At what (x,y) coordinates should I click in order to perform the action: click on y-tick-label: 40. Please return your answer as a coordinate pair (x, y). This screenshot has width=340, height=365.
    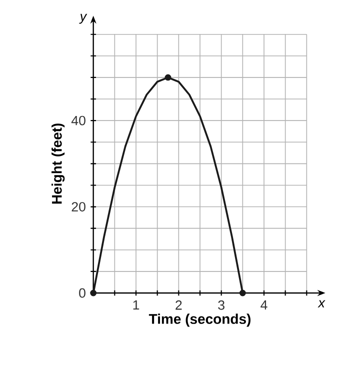
    Looking at the image, I should click on (78, 121).